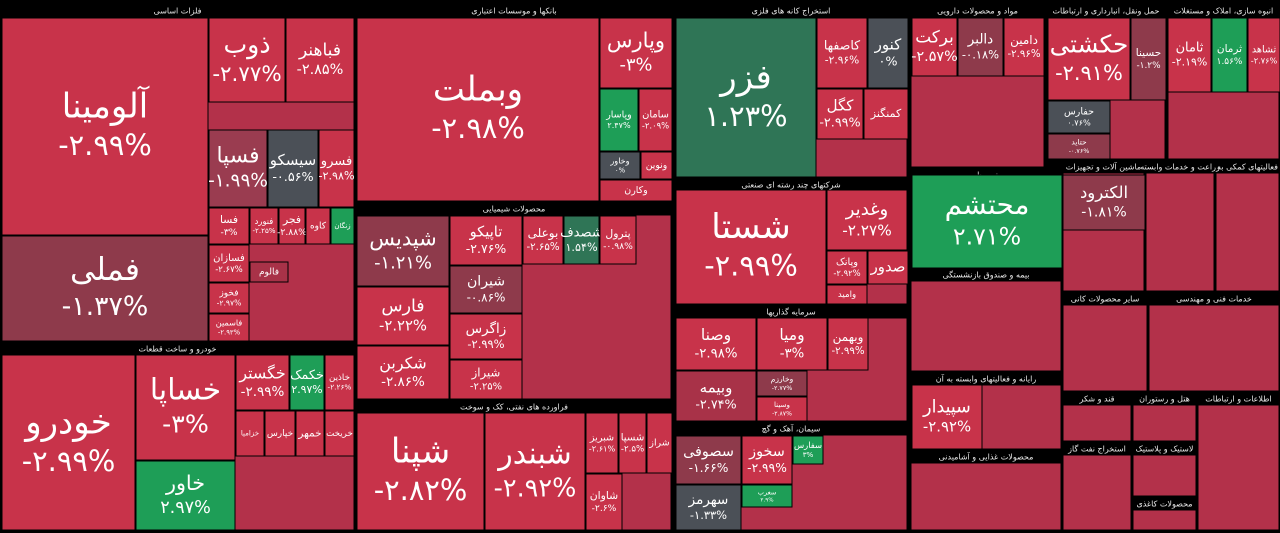  Describe the element at coordinates (336, 175) in the screenshot. I see `tile-change: -۲.۹۸%` at that location.